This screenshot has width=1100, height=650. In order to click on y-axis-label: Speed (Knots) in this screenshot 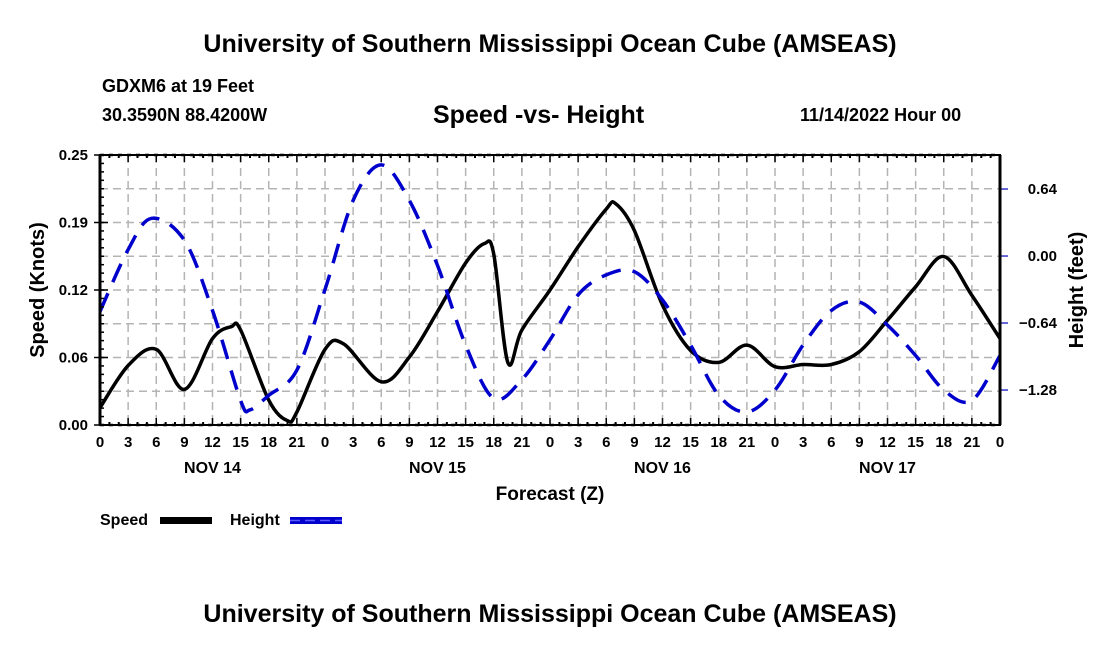, I will do `click(38, 290)`.